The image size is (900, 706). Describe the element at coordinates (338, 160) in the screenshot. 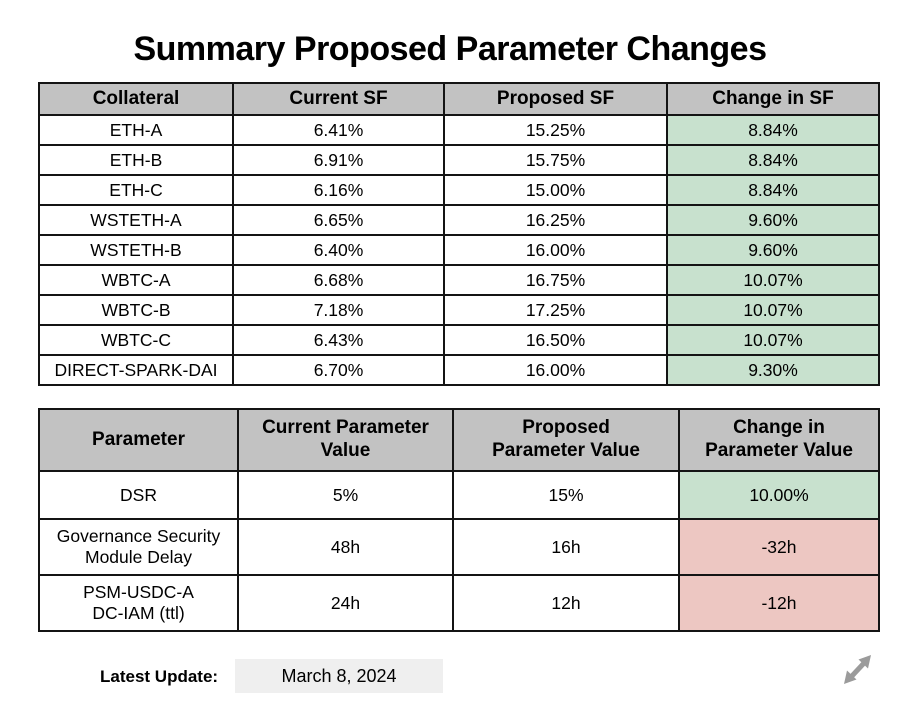

I see `current-sf-cell: 6.91%` at that location.